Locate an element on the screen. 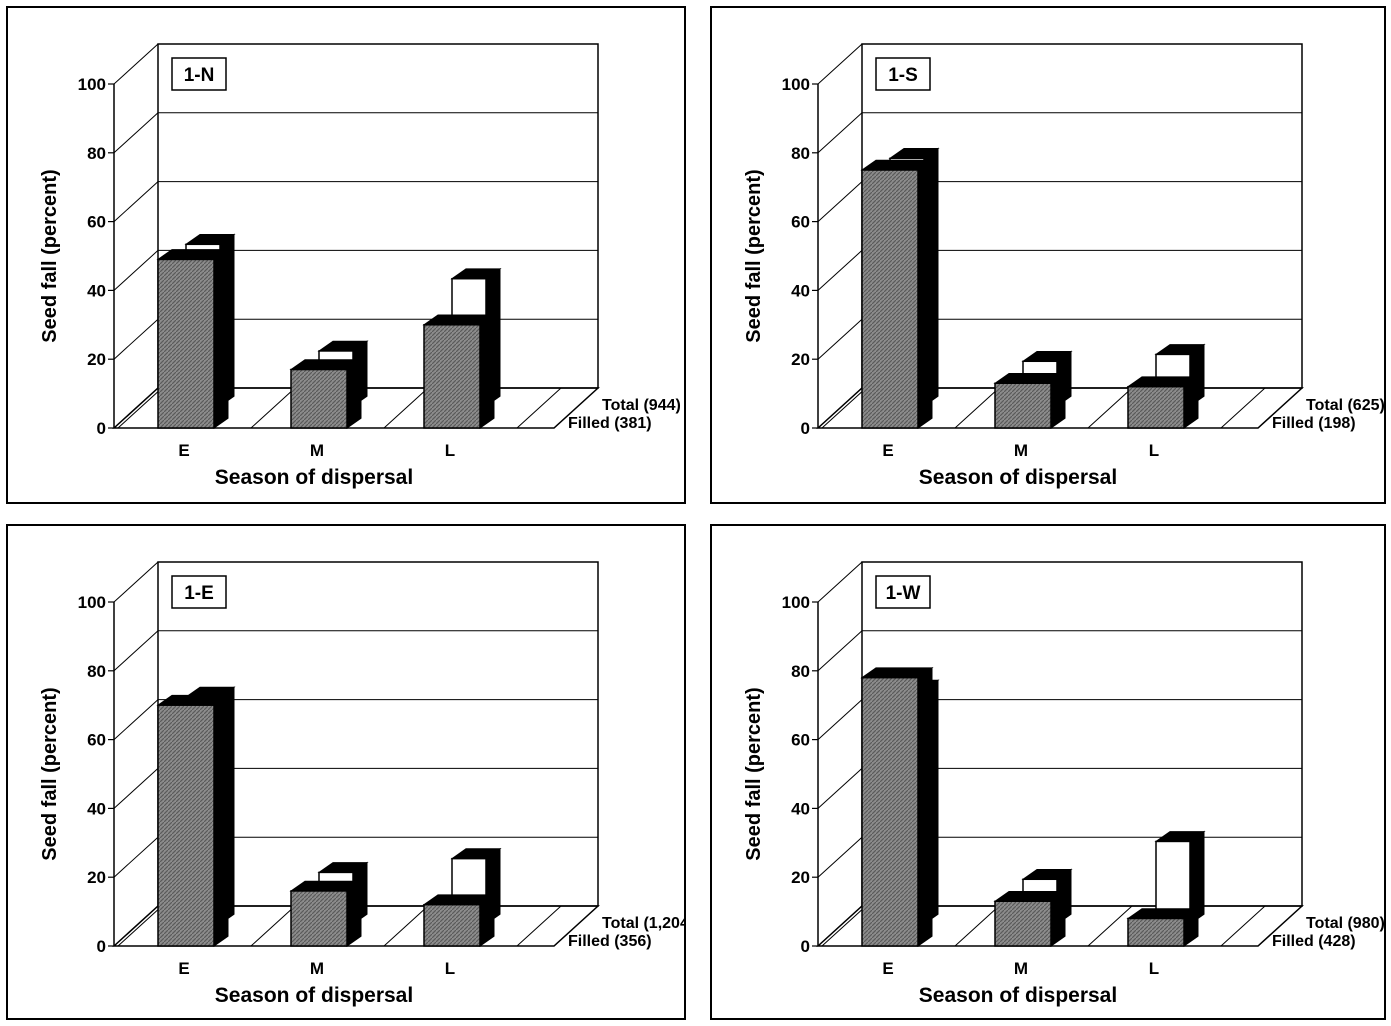 This screenshot has width=1391, height=1026. panel-title: 1-W is located at coordinates (903, 592).